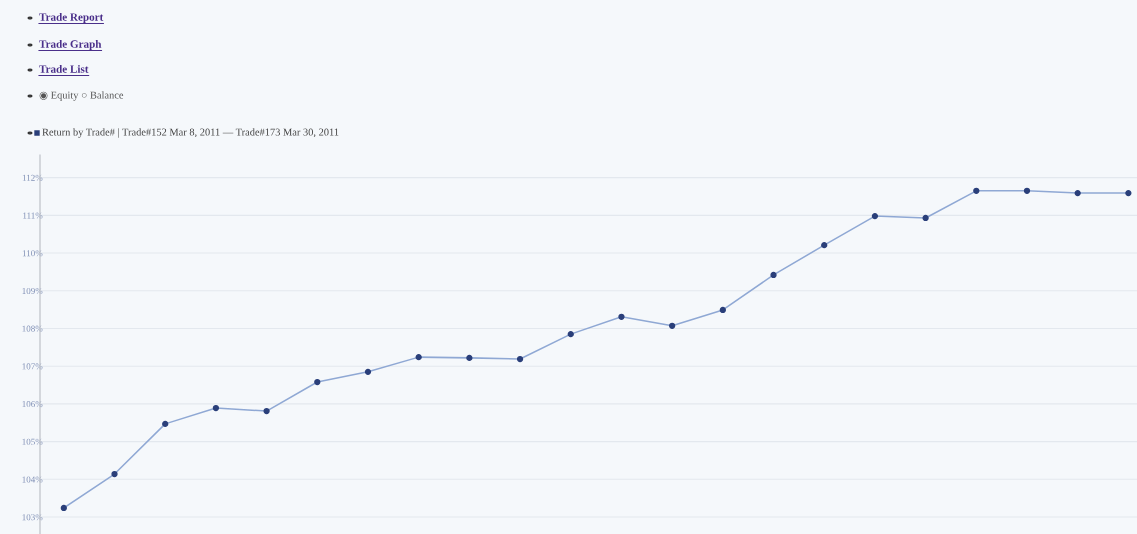 This screenshot has width=1137, height=534. I want to click on y-tick-label: 111%, so click(33, 215).